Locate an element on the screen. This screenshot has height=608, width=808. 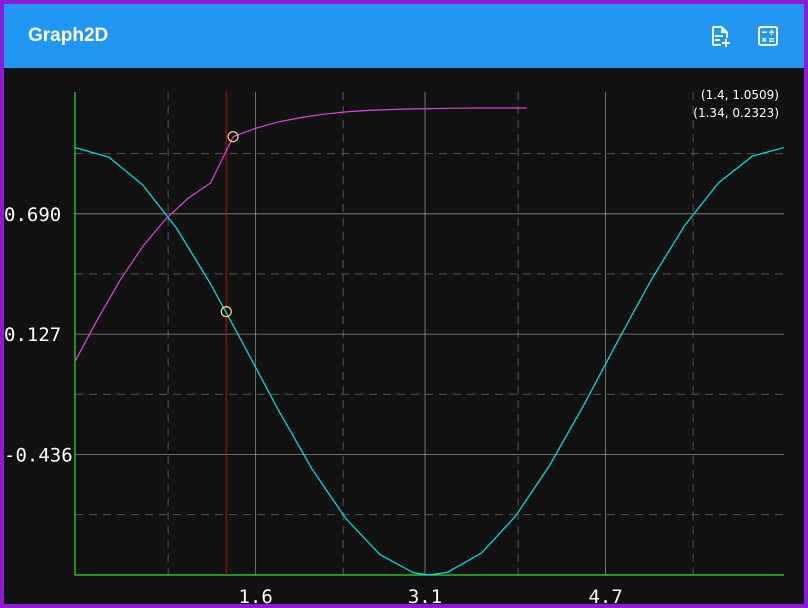
x-tick-label: 1.6 is located at coordinates (255, 595).